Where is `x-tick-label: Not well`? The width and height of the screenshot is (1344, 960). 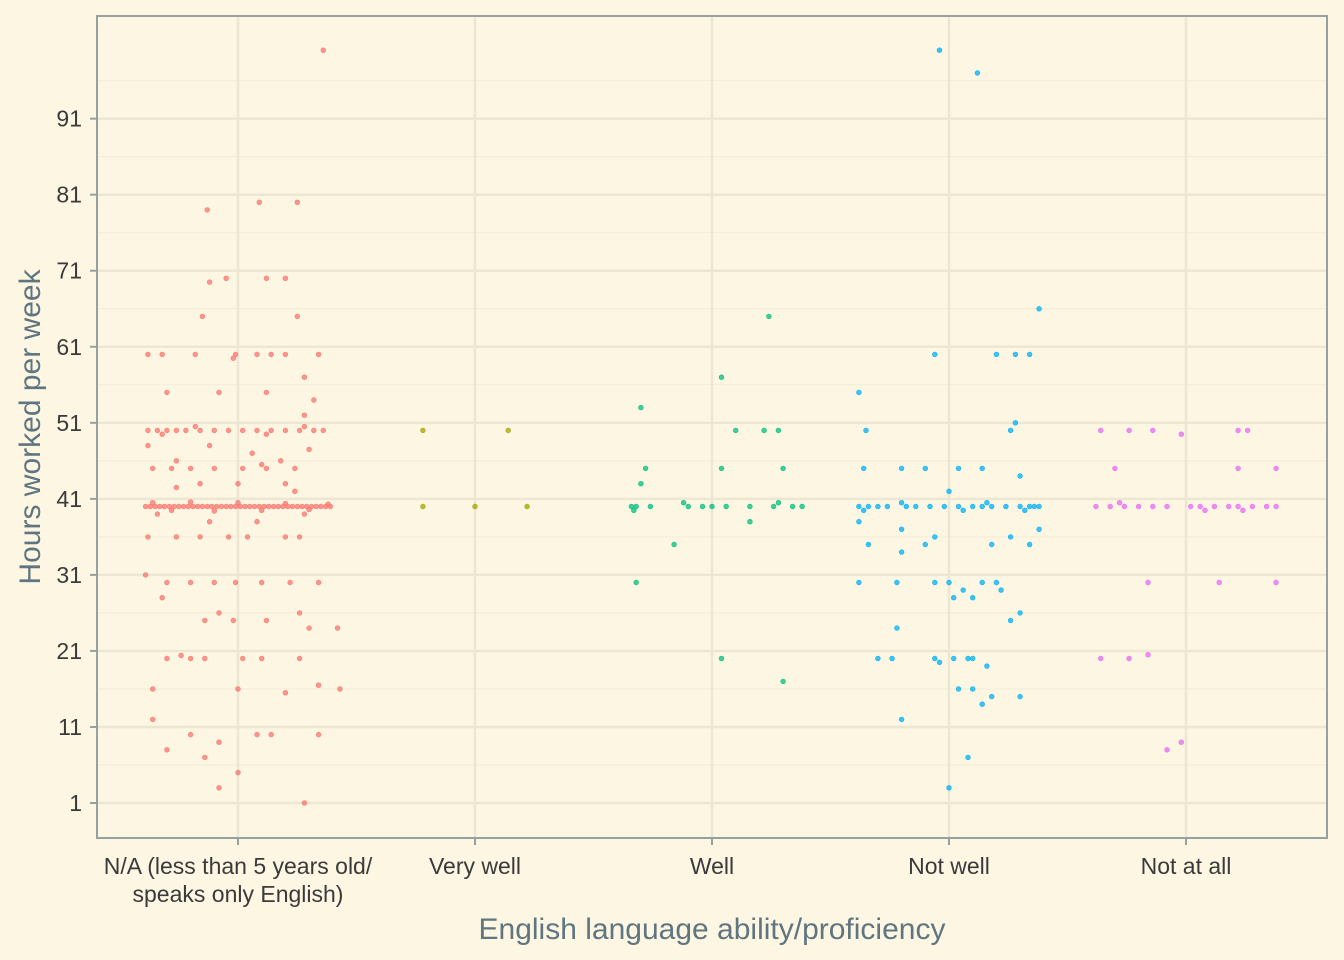 x-tick-label: Not well is located at coordinates (949, 866).